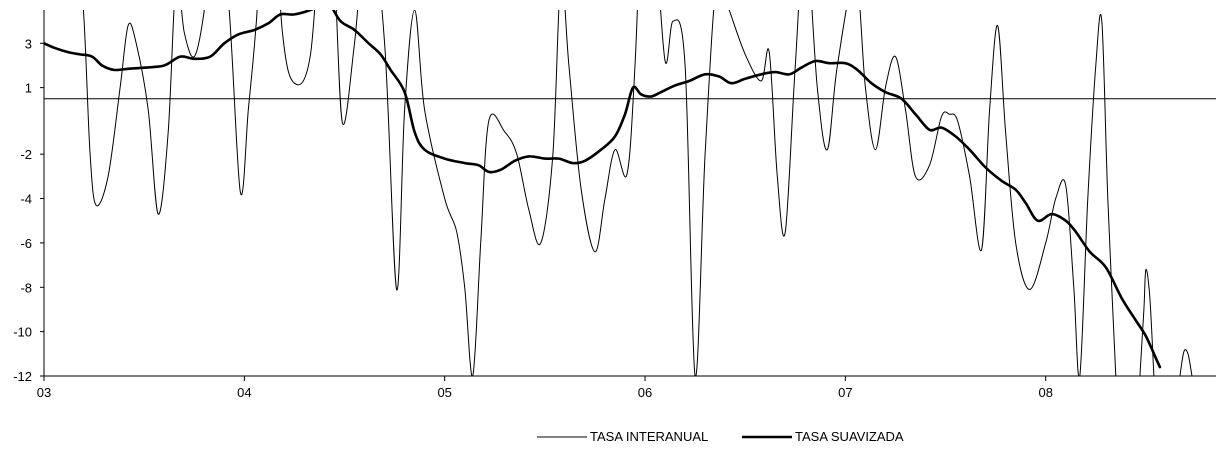 The height and width of the screenshot is (449, 1219). What do you see at coordinates (28, 88) in the screenshot?
I see `y-tick-label: 1` at bounding box center [28, 88].